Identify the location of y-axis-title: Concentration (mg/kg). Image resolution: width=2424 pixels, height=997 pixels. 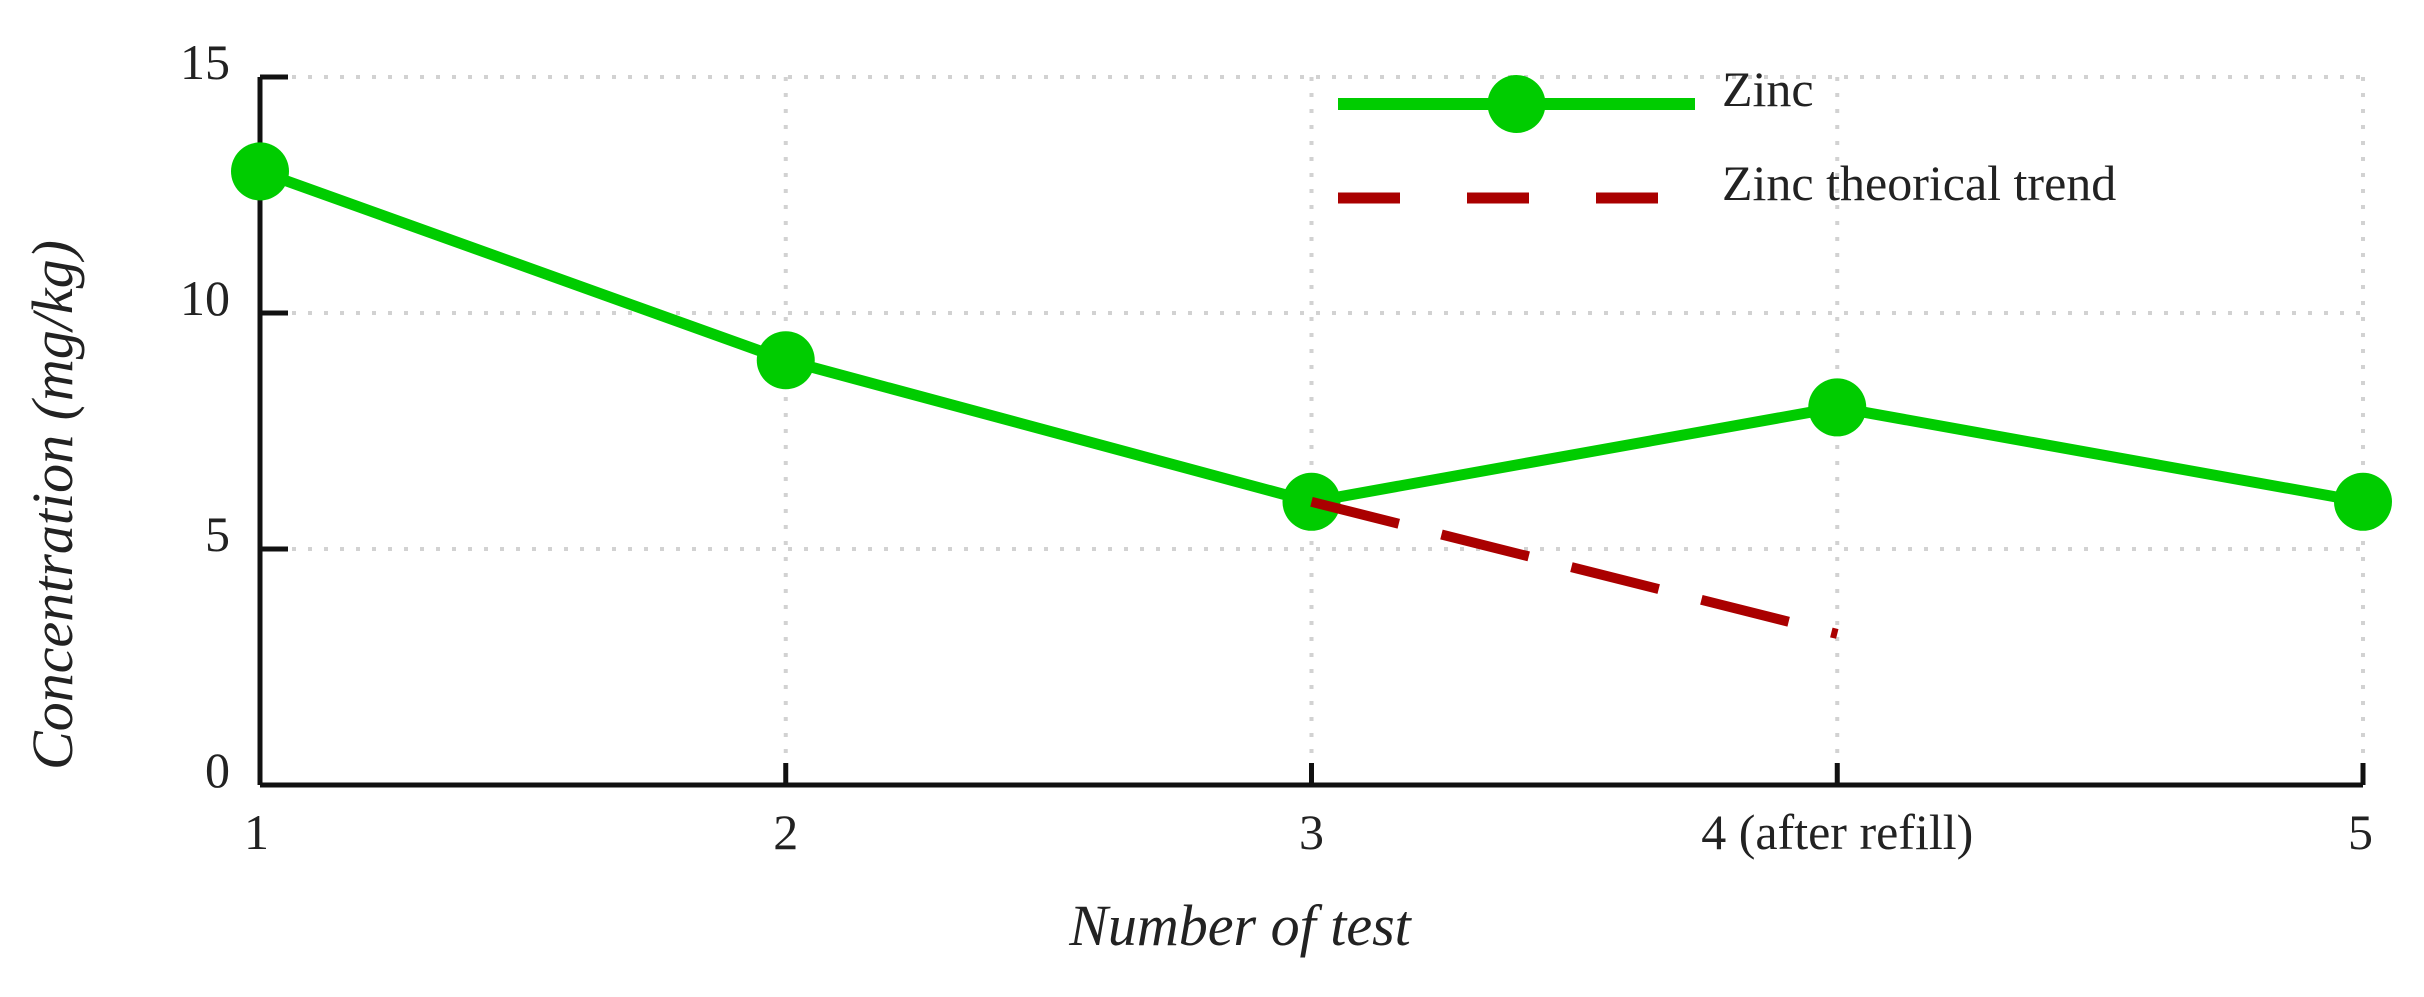
(52, 505).